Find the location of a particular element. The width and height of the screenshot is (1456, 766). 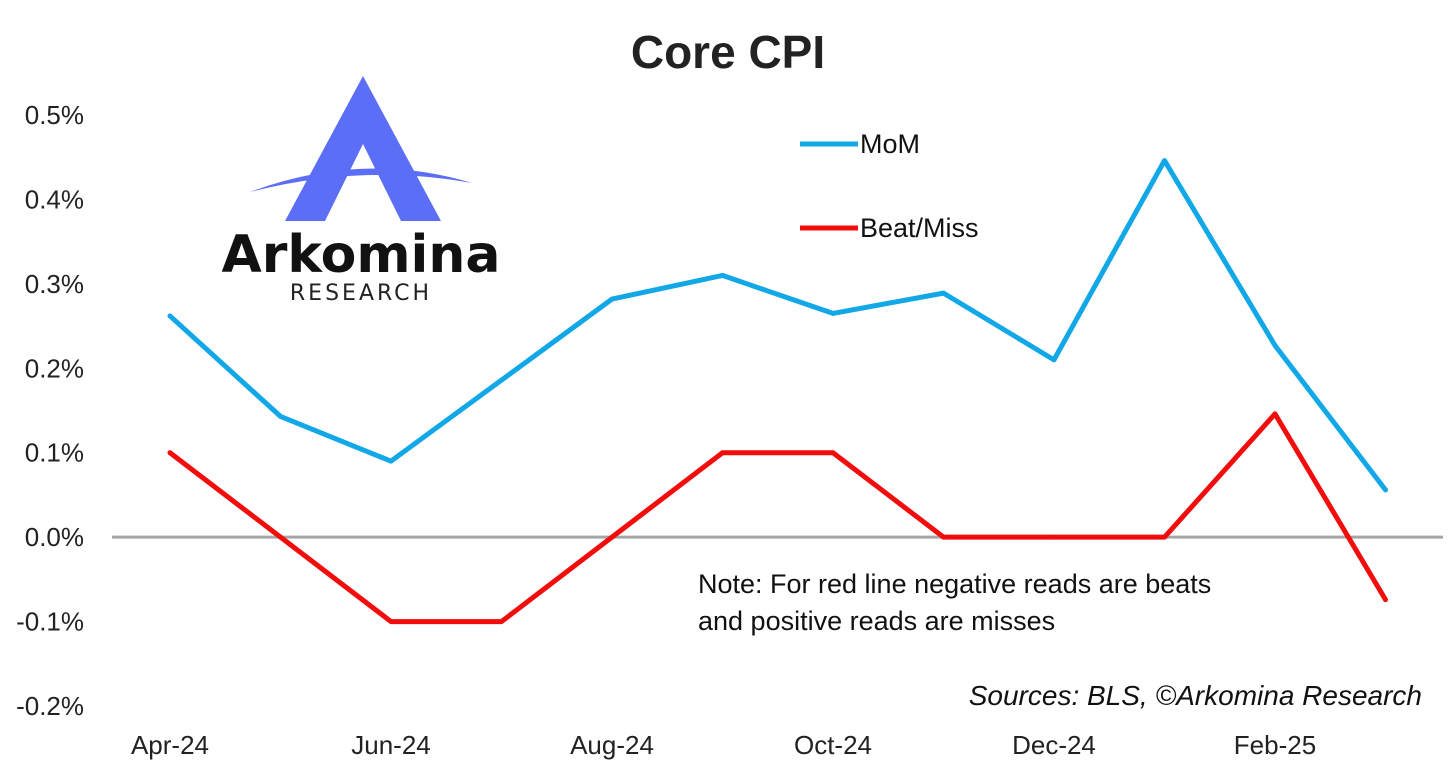

y-tick-label: 0.5% is located at coordinates (54, 115).